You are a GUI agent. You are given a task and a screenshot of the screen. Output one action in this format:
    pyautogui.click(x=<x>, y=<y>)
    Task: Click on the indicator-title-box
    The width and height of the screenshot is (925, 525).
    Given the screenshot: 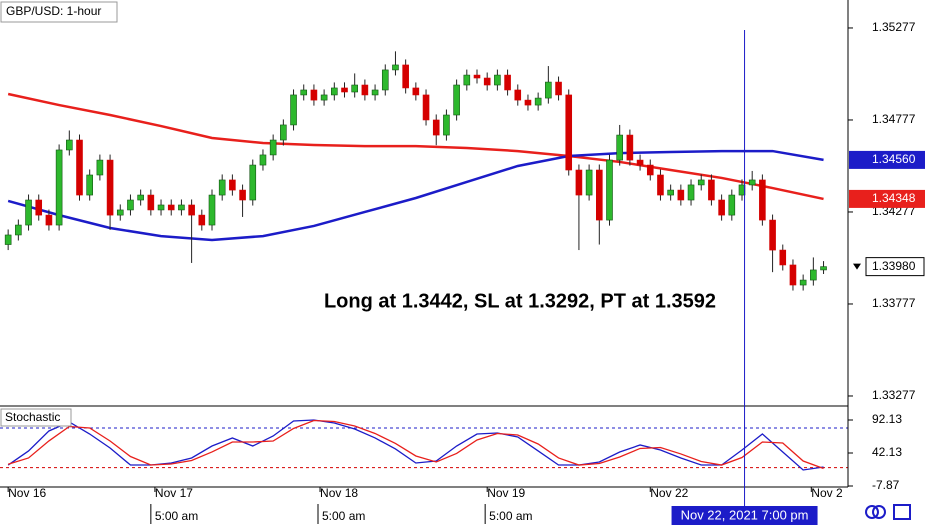 What is the action you would take?
    pyautogui.click(x=36, y=417)
    